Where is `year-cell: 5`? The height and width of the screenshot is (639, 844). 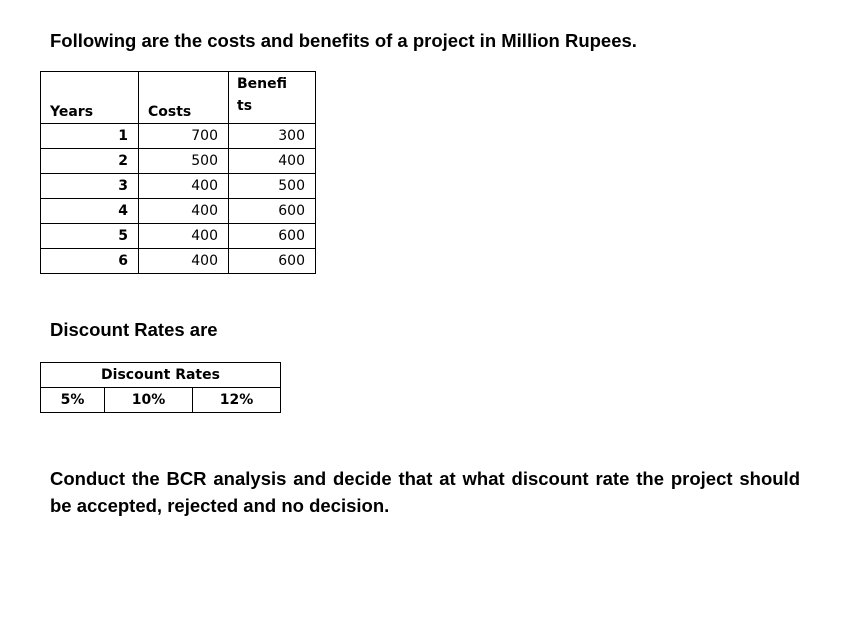
year-cell: 5 is located at coordinates (89, 236).